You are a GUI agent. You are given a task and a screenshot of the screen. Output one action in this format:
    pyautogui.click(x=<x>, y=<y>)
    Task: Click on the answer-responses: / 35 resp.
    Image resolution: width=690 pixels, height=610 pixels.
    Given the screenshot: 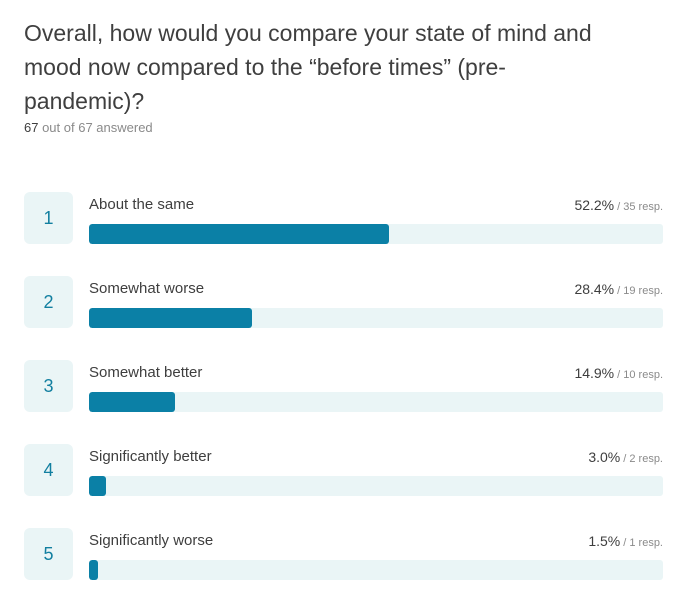 What is the action you would take?
    pyautogui.click(x=640, y=207)
    